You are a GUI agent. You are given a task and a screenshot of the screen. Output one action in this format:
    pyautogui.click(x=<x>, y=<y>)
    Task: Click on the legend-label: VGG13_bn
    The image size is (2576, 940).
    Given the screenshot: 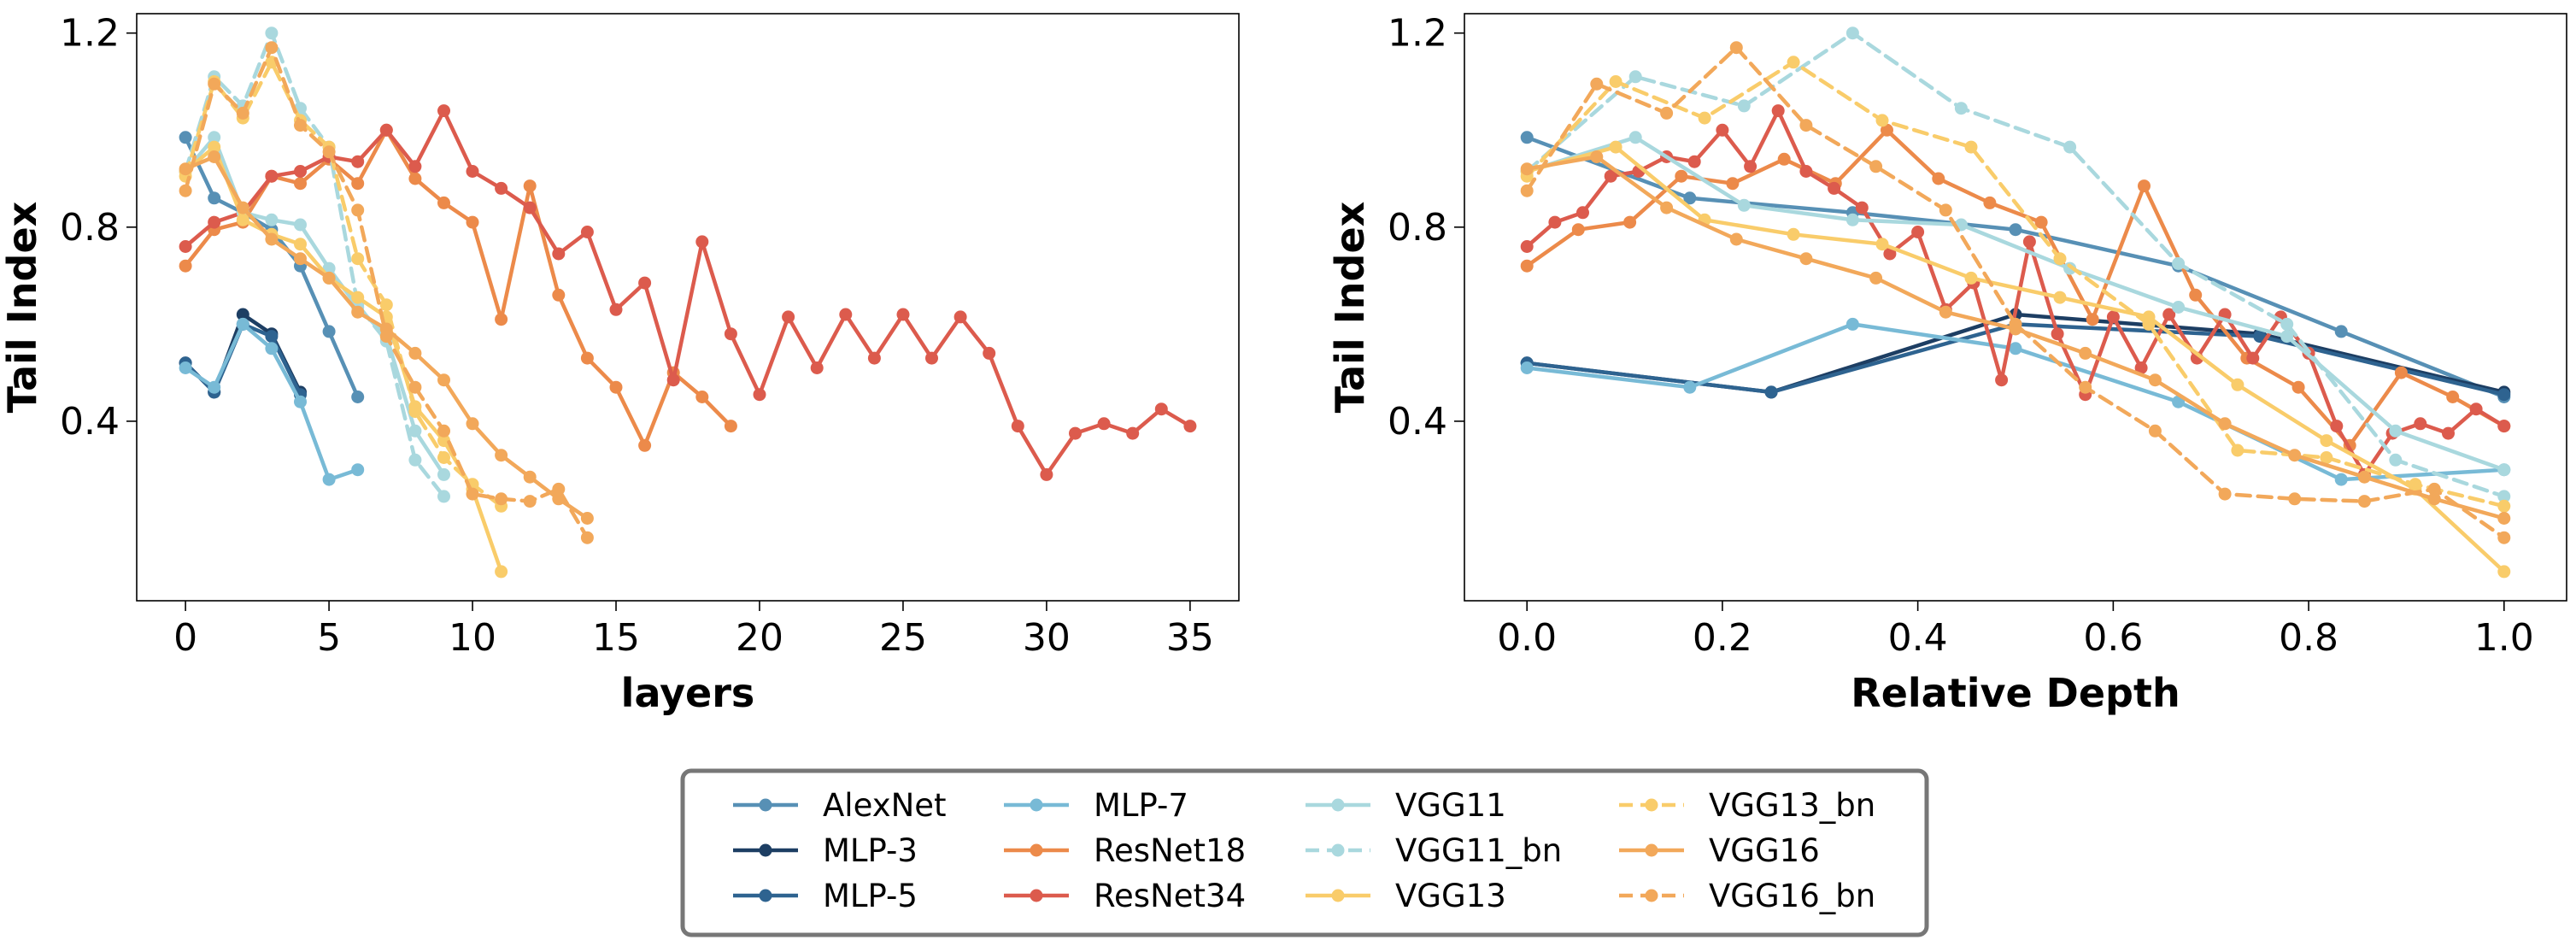 What is the action you would take?
    pyautogui.click(x=1792, y=805)
    